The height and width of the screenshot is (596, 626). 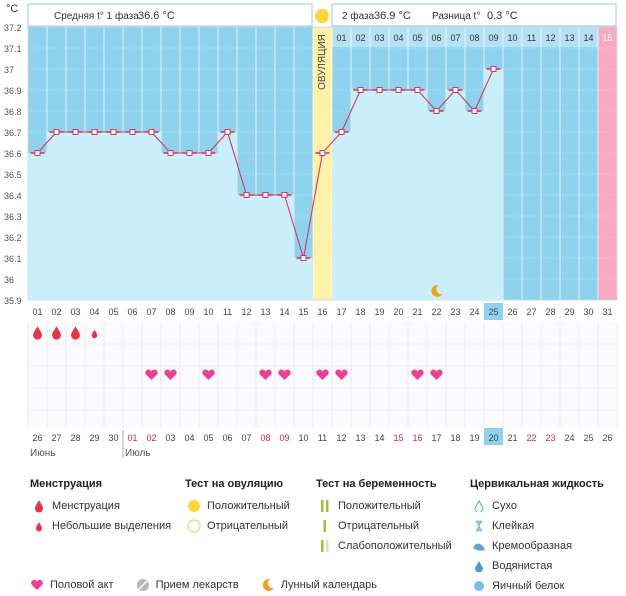 What do you see at coordinates (170, 15) in the screenshot?
I see `phase1-header-box` at bounding box center [170, 15].